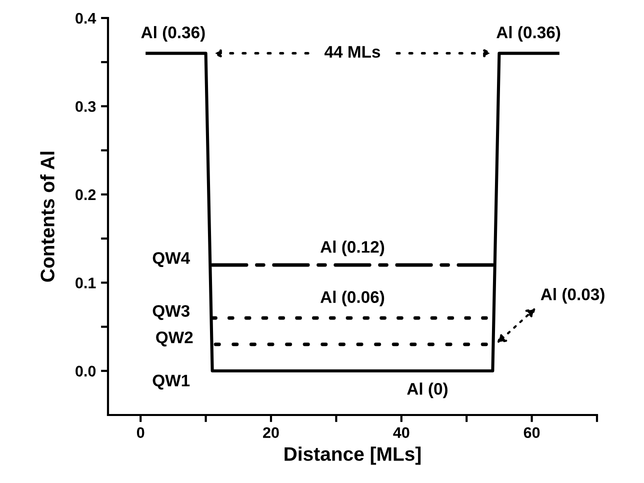  What do you see at coordinates (401, 432) in the screenshot?
I see `x-tick-label: 40` at bounding box center [401, 432].